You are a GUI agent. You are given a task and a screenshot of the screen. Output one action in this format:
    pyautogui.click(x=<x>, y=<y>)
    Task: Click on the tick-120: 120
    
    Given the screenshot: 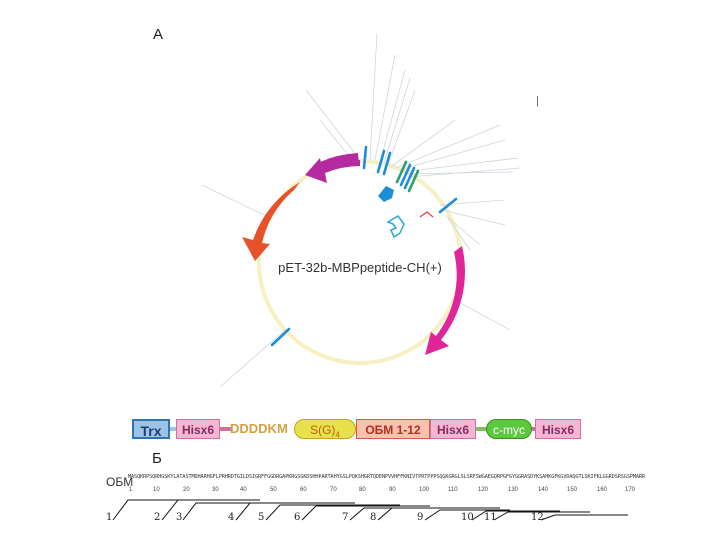 What is the action you would take?
    pyautogui.click(x=483, y=490)
    